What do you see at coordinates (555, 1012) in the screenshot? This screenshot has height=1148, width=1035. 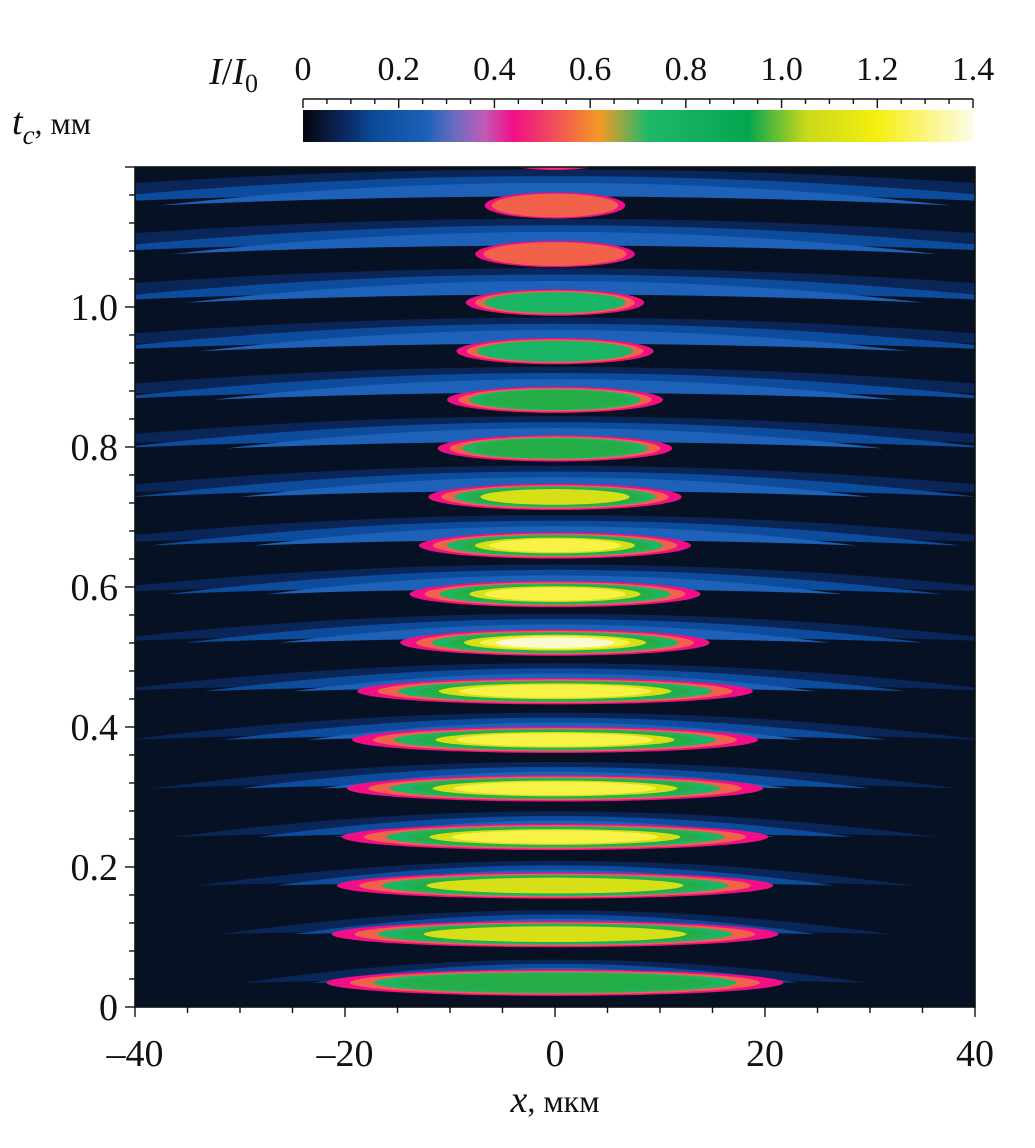 I see `x-axis-ticks` at bounding box center [555, 1012].